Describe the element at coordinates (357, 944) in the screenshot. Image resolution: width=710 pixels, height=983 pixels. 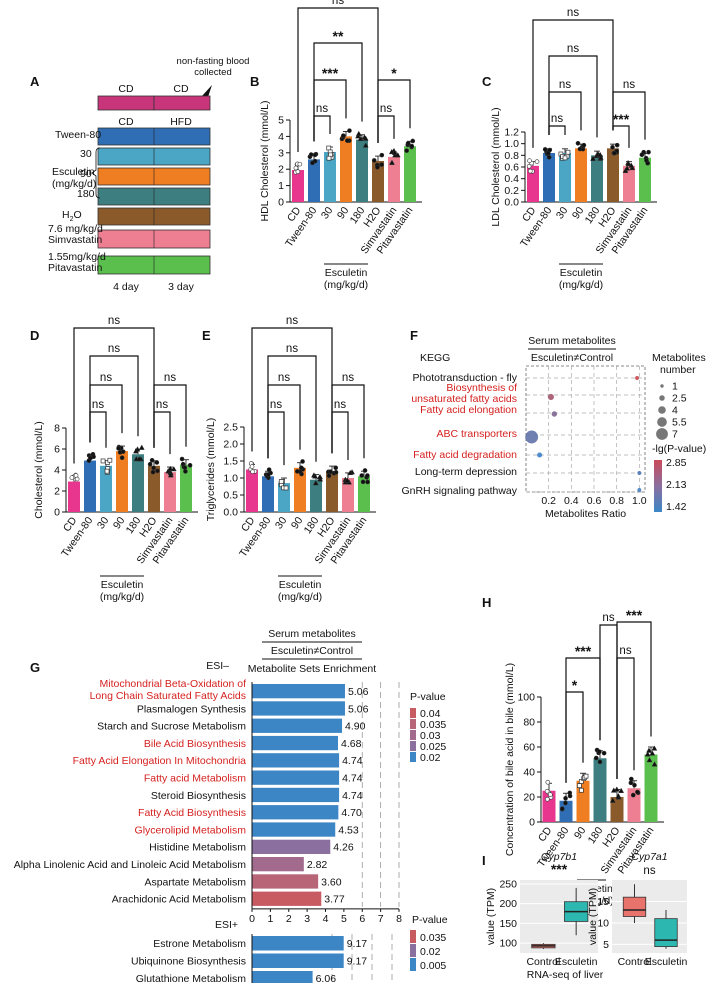
I see `bar-value-label: 9.17` at that location.